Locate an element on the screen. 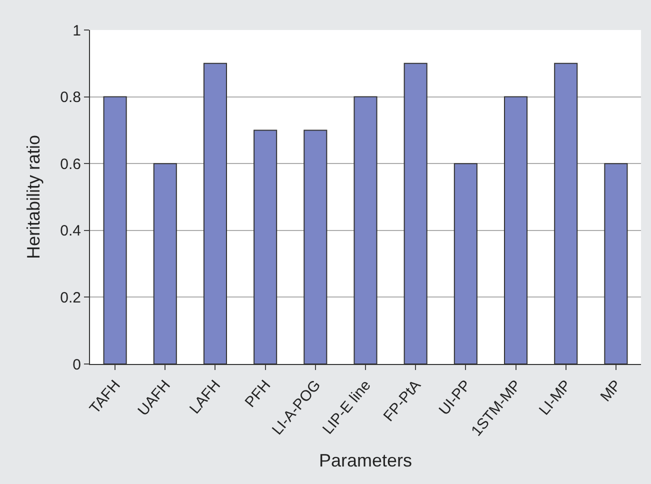 The width and height of the screenshot is (651, 484). y-tick-label: 0.2 is located at coordinates (70, 297).